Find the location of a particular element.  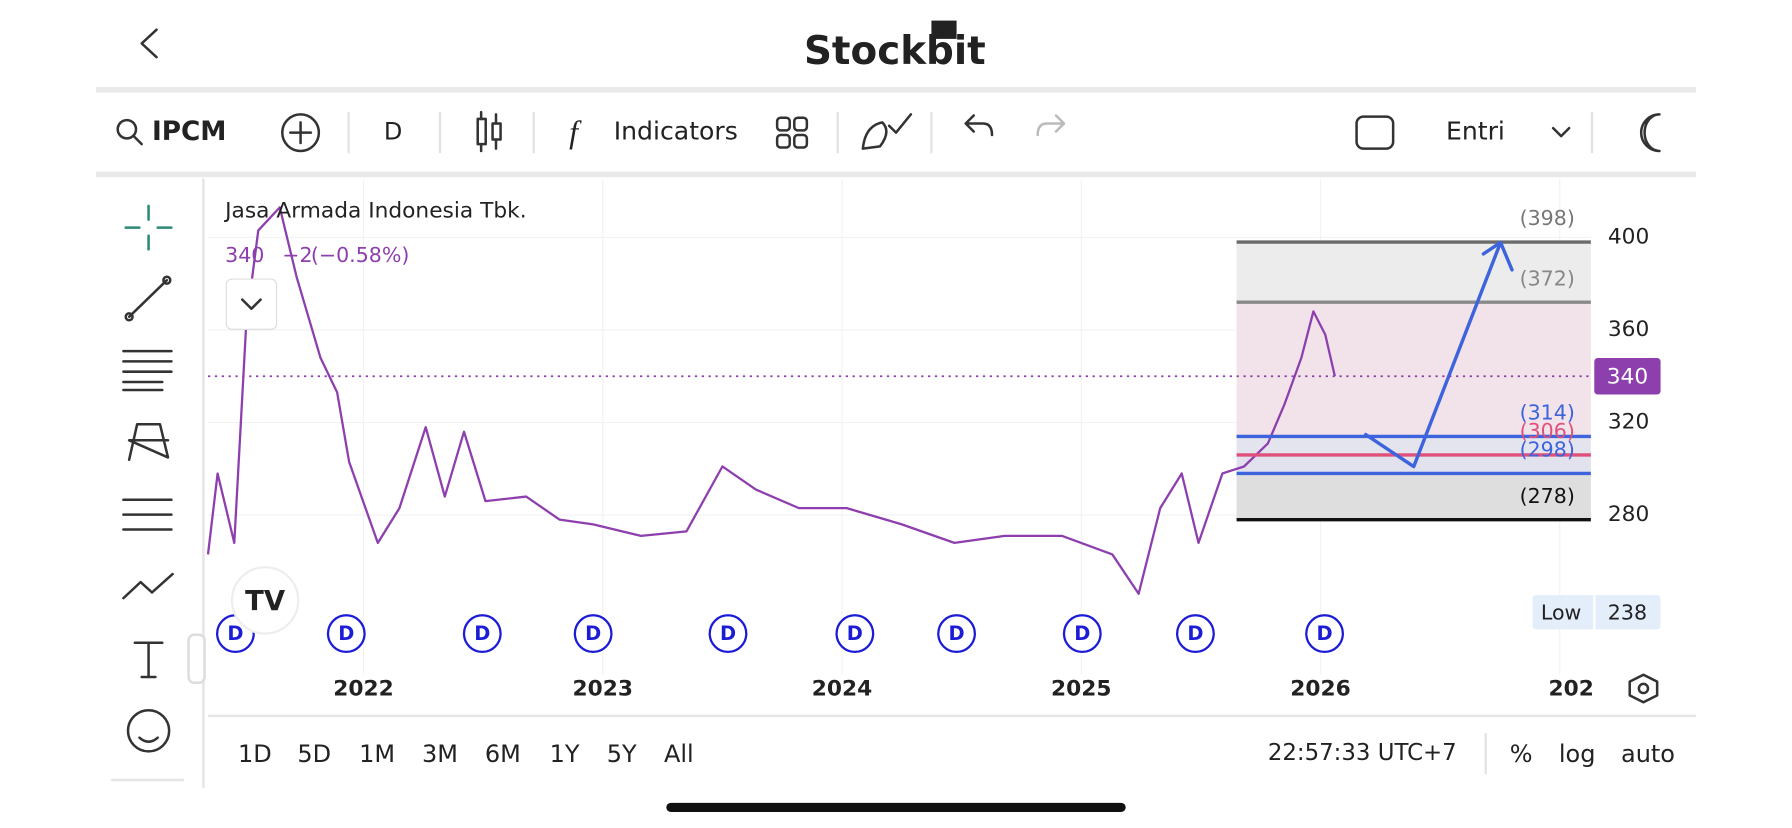

projection-tool is located at coordinates (147, 514).